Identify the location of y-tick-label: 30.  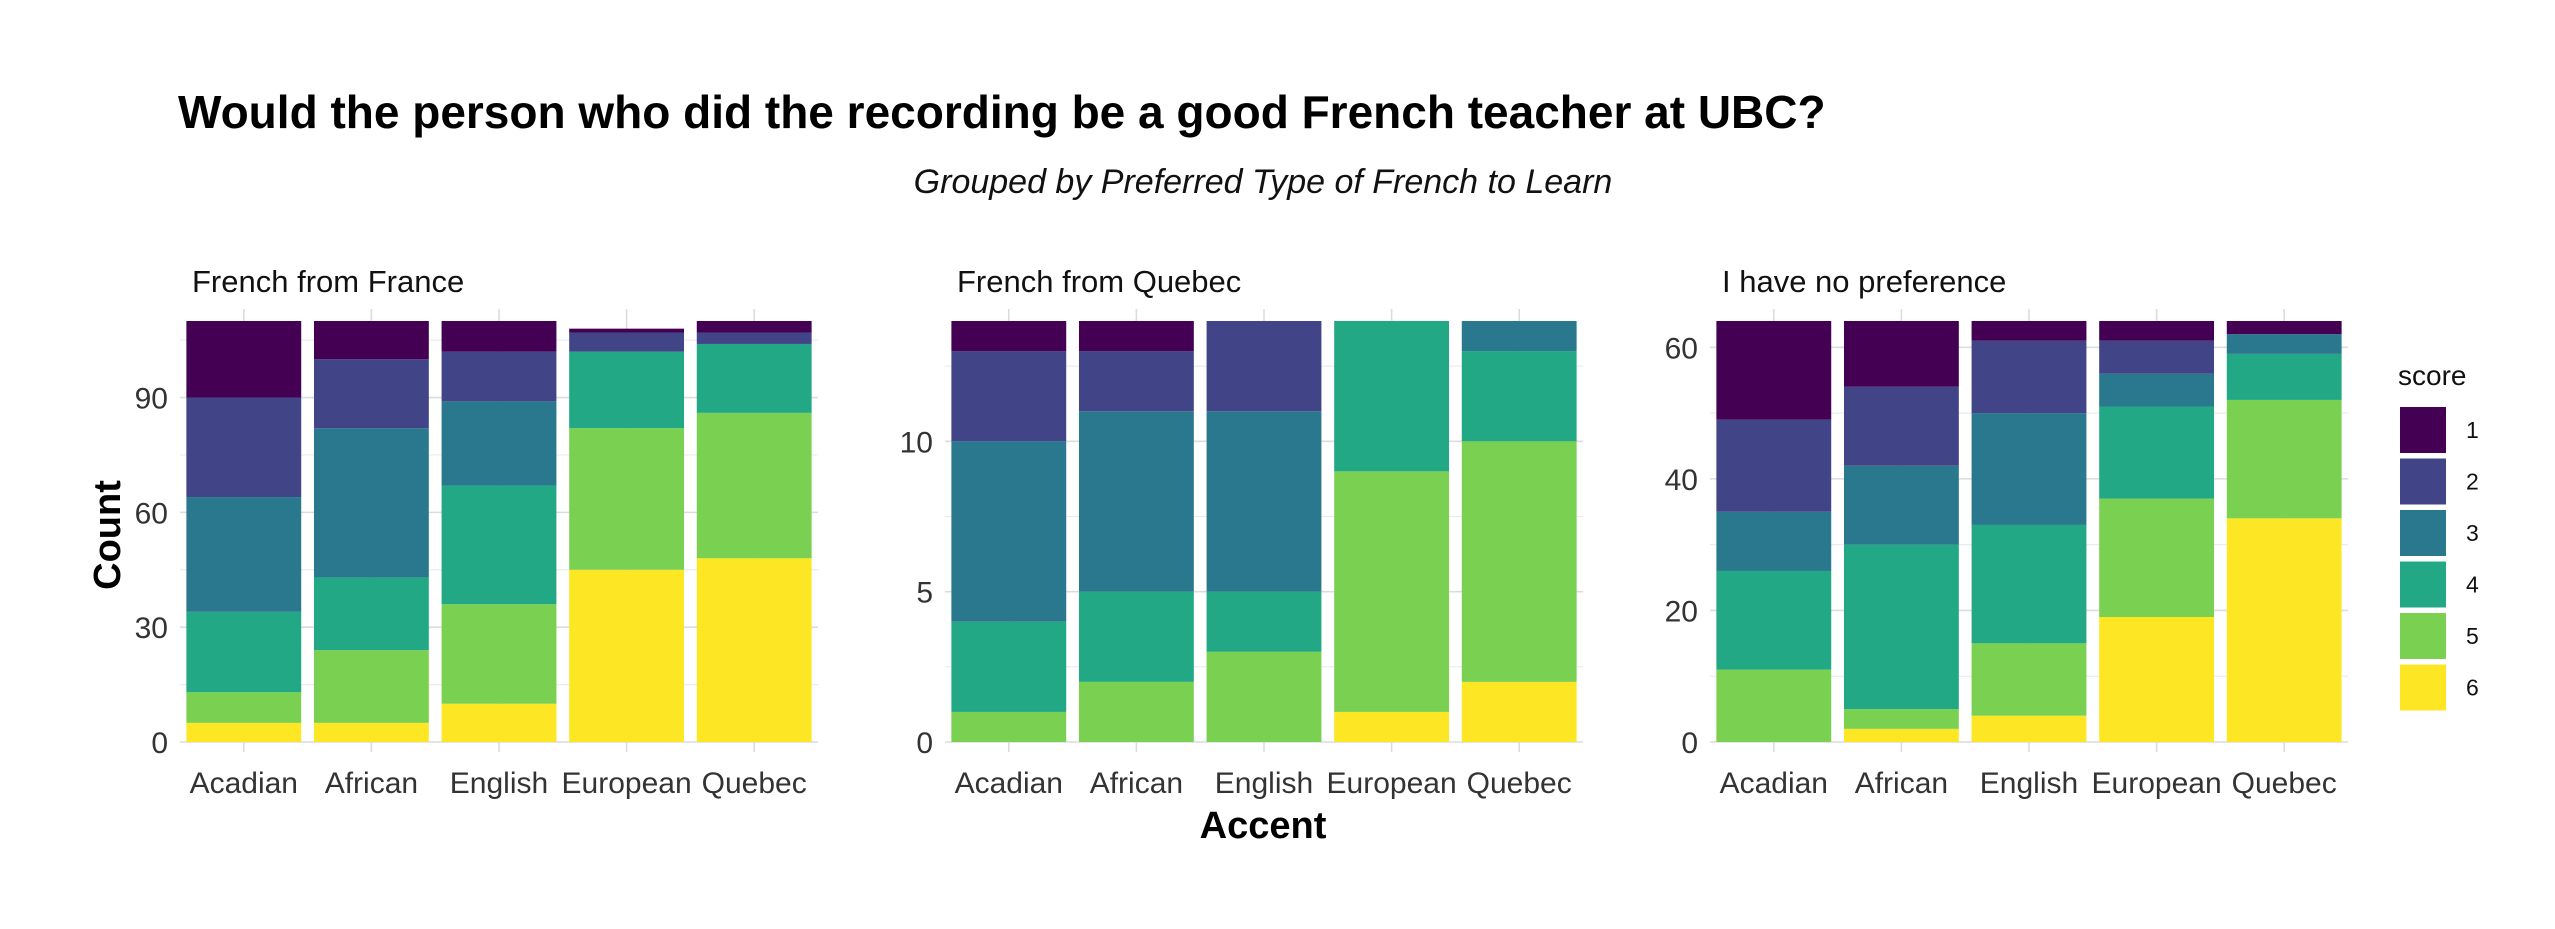
(151, 628).